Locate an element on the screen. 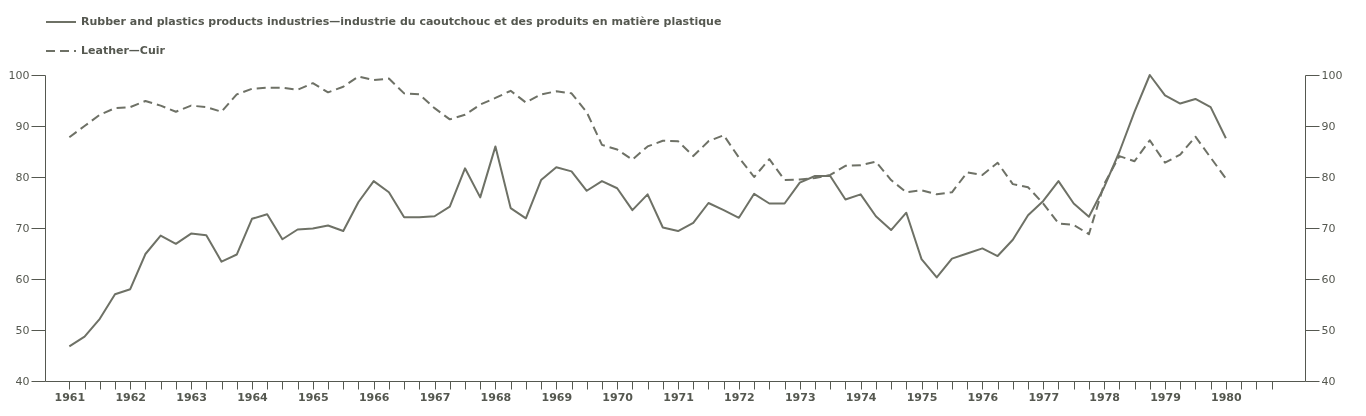 This screenshot has height=416, width=1366. legend-label: Rubber and plastics products industries—industrie du caoutchouc et des produits en matière plastique is located at coordinates (401, 21).